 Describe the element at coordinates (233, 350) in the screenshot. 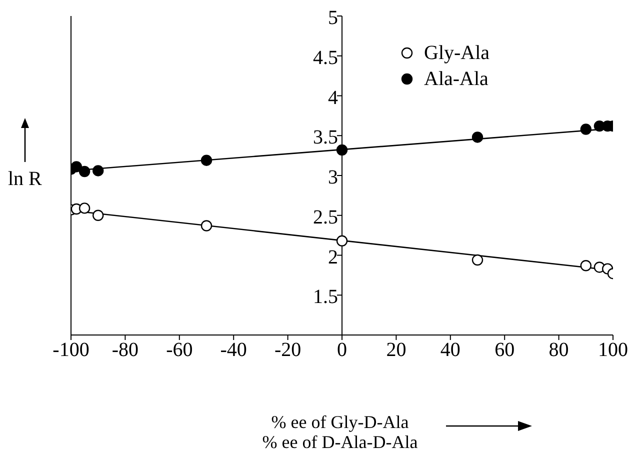

I see `x-tick-label: -40` at that location.